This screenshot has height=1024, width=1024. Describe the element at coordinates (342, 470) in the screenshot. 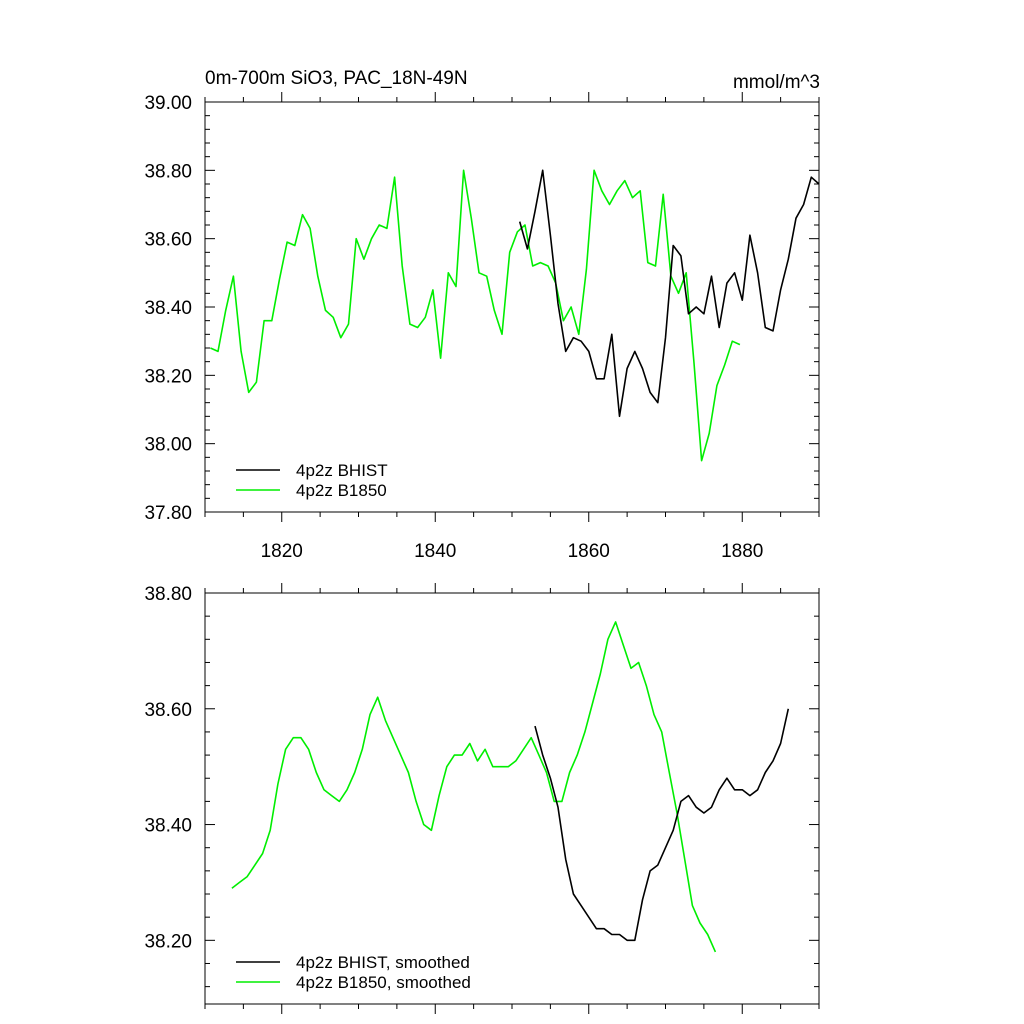

I see `top-legend-bhist-label: 4p2z BHIST` at that location.